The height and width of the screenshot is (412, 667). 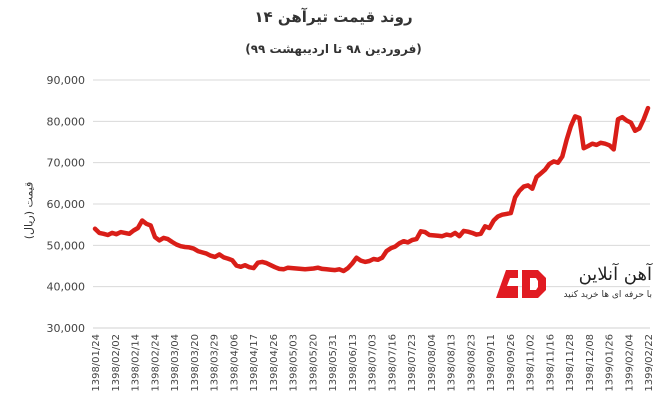 I want to click on x-tick-label: 1398/11/02, so click(x=531, y=363).